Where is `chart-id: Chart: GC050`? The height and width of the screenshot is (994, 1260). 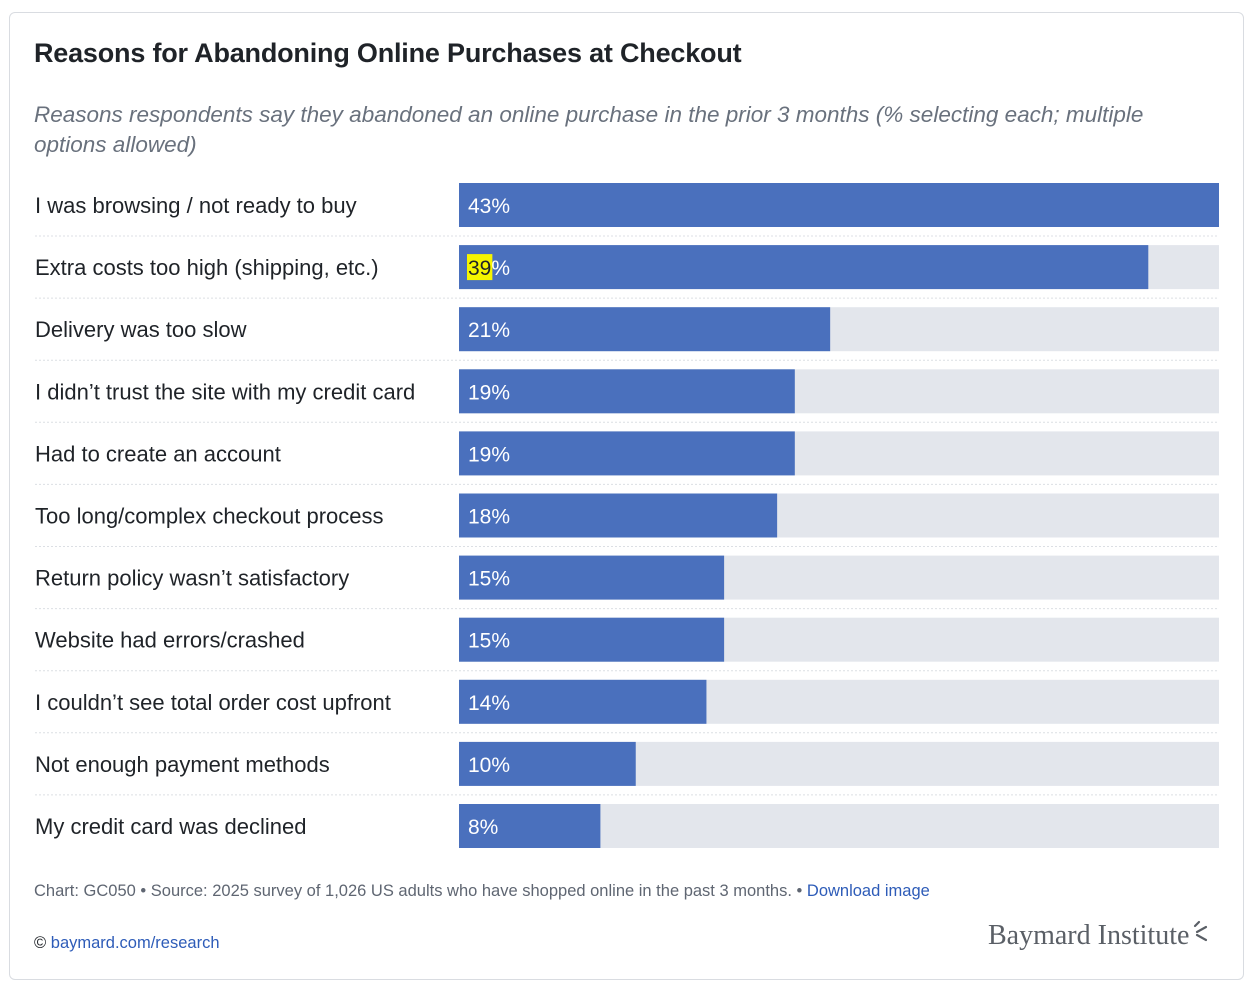
chart-id: Chart: GC050 is located at coordinates (85, 891).